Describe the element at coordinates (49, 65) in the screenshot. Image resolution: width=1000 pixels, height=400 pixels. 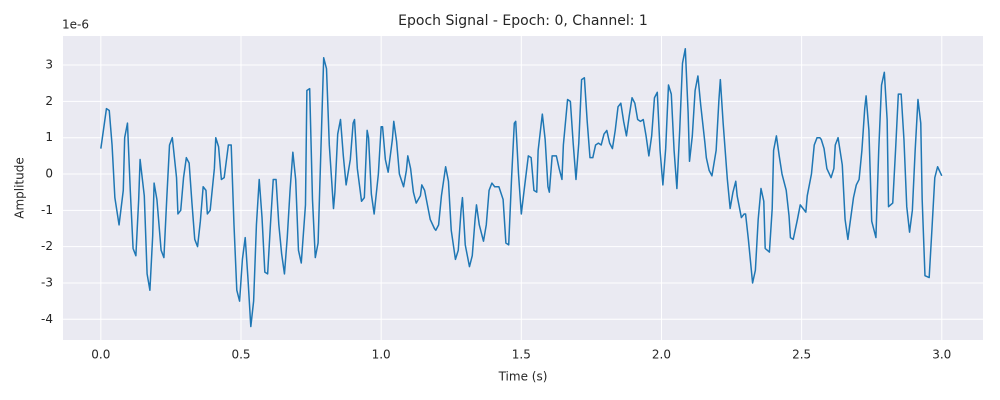
I see `y-tick-label: 3` at that location.